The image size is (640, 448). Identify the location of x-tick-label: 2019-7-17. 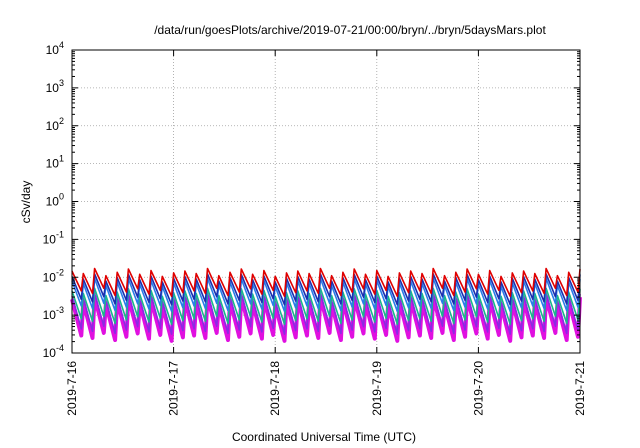
(174, 388).